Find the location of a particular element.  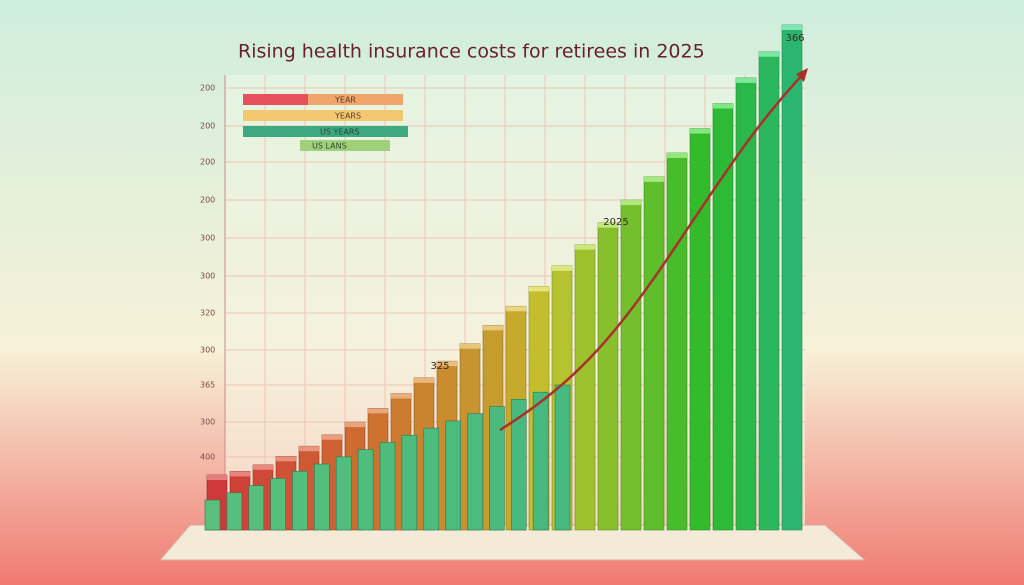

axis-label: 365 is located at coordinates (207, 385).